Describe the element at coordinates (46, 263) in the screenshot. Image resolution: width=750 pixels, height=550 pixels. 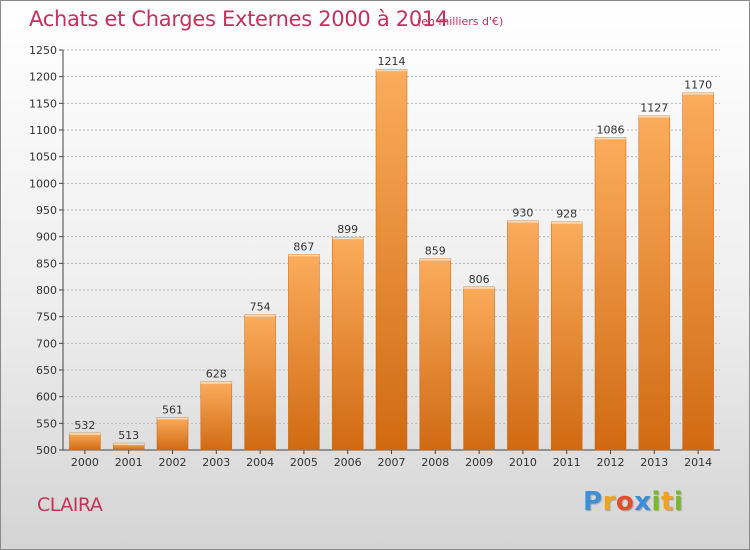
I see `y-tick-label: 850` at that location.